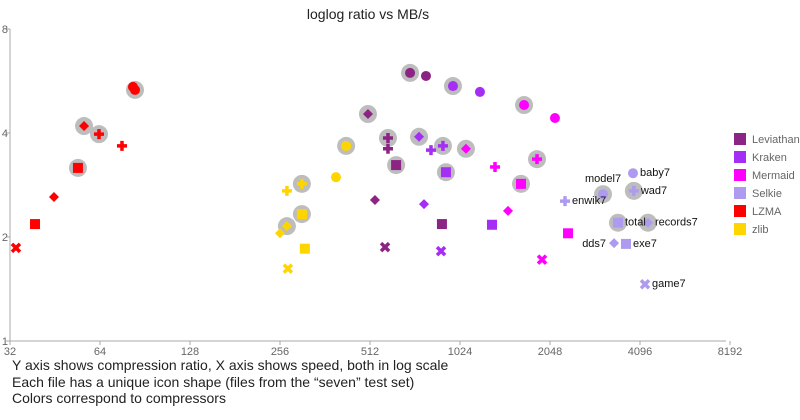 This screenshot has height=420, width=800. Describe the element at coordinates (5, 134) in the screenshot. I see `y-tick-label: 4` at that location.